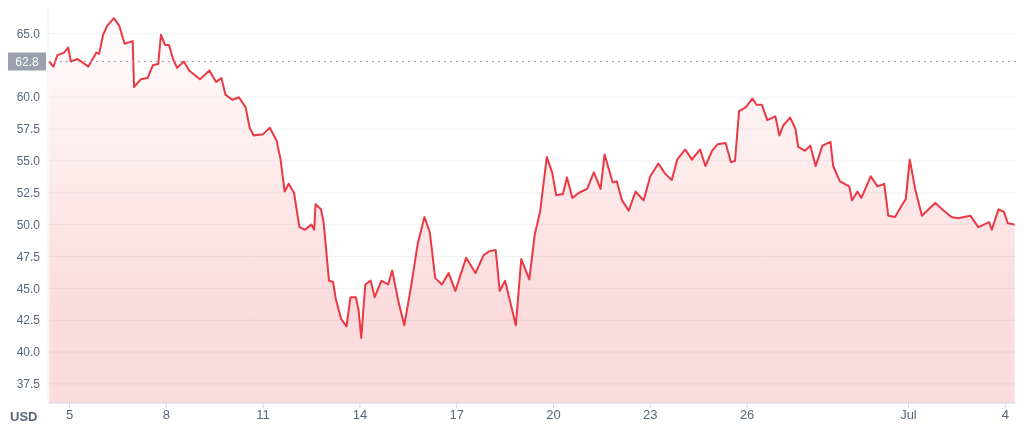  What do you see at coordinates (28, 288) in the screenshot?
I see `y-tick-label: 45.0` at bounding box center [28, 288].